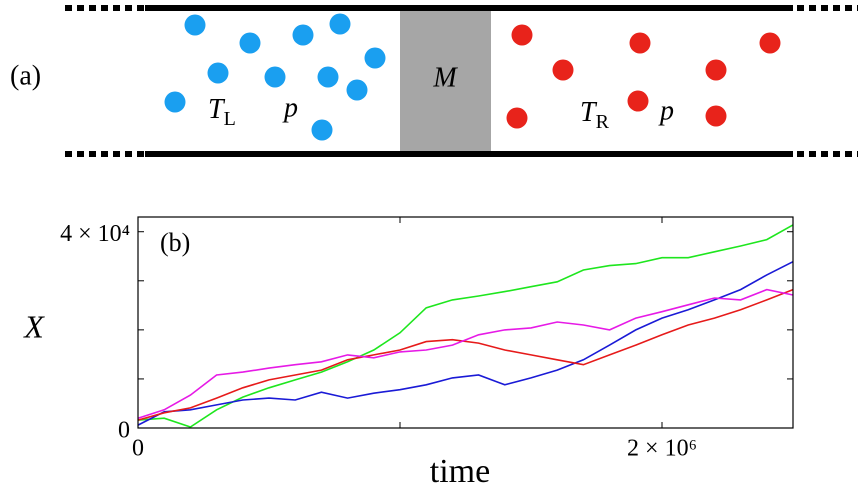 Image resolution: width=860 pixels, height=501 pixels. What do you see at coordinates (643, 76) in the screenshot?
I see `right-particles` at bounding box center [643, 76].